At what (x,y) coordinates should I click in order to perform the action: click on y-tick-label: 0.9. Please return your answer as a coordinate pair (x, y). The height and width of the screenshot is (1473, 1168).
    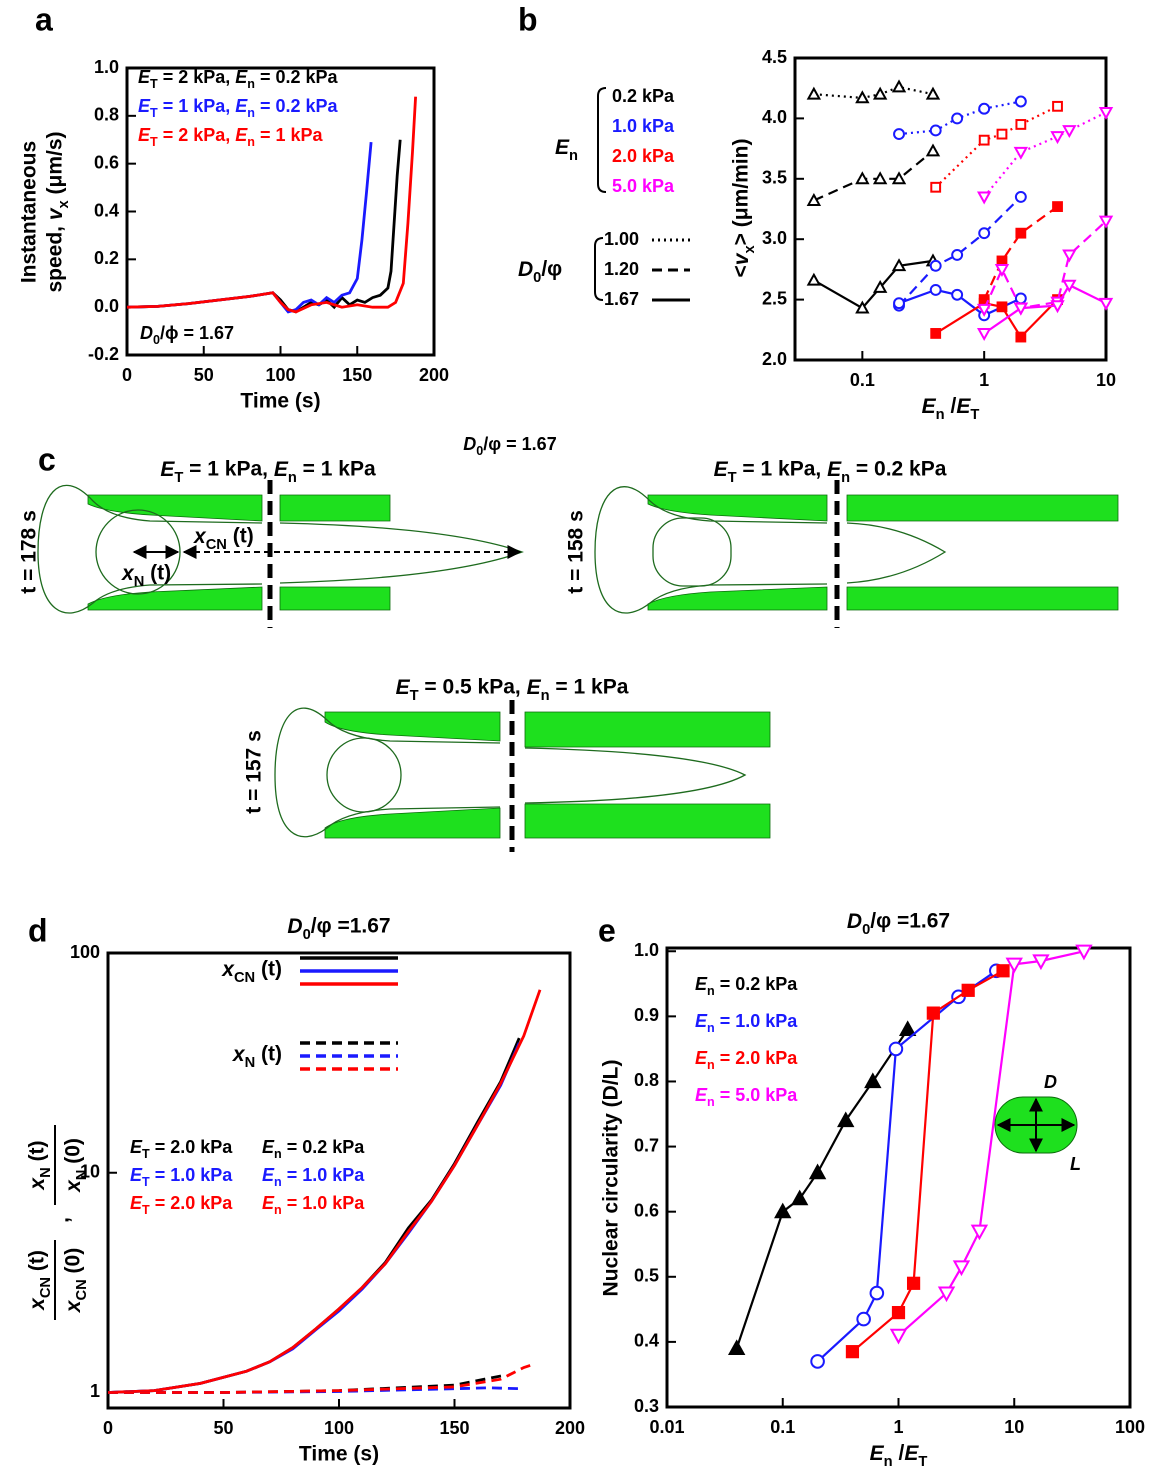
    Looking at the image, I should click on (646, 1015).